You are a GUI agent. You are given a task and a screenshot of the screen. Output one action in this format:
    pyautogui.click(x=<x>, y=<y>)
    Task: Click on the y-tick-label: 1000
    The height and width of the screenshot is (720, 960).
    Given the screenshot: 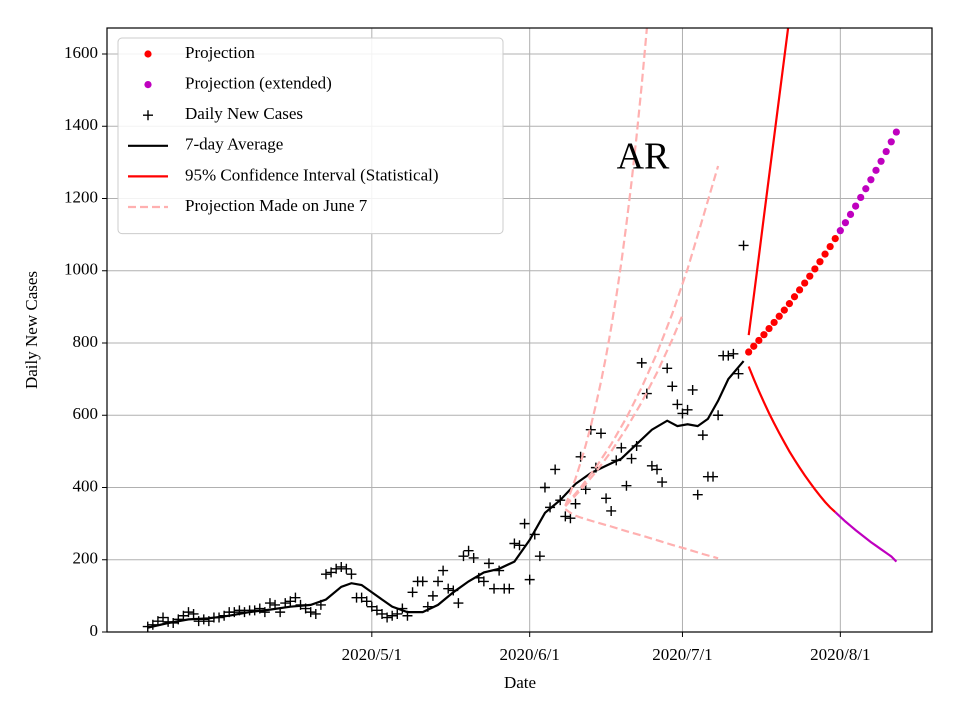 What is the action you would take?
    pyautogui.click(x=81, y=269)
    